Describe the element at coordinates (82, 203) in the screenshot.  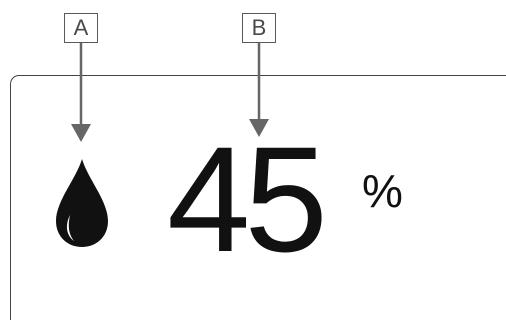
I see `water-drop-icon` at that location.